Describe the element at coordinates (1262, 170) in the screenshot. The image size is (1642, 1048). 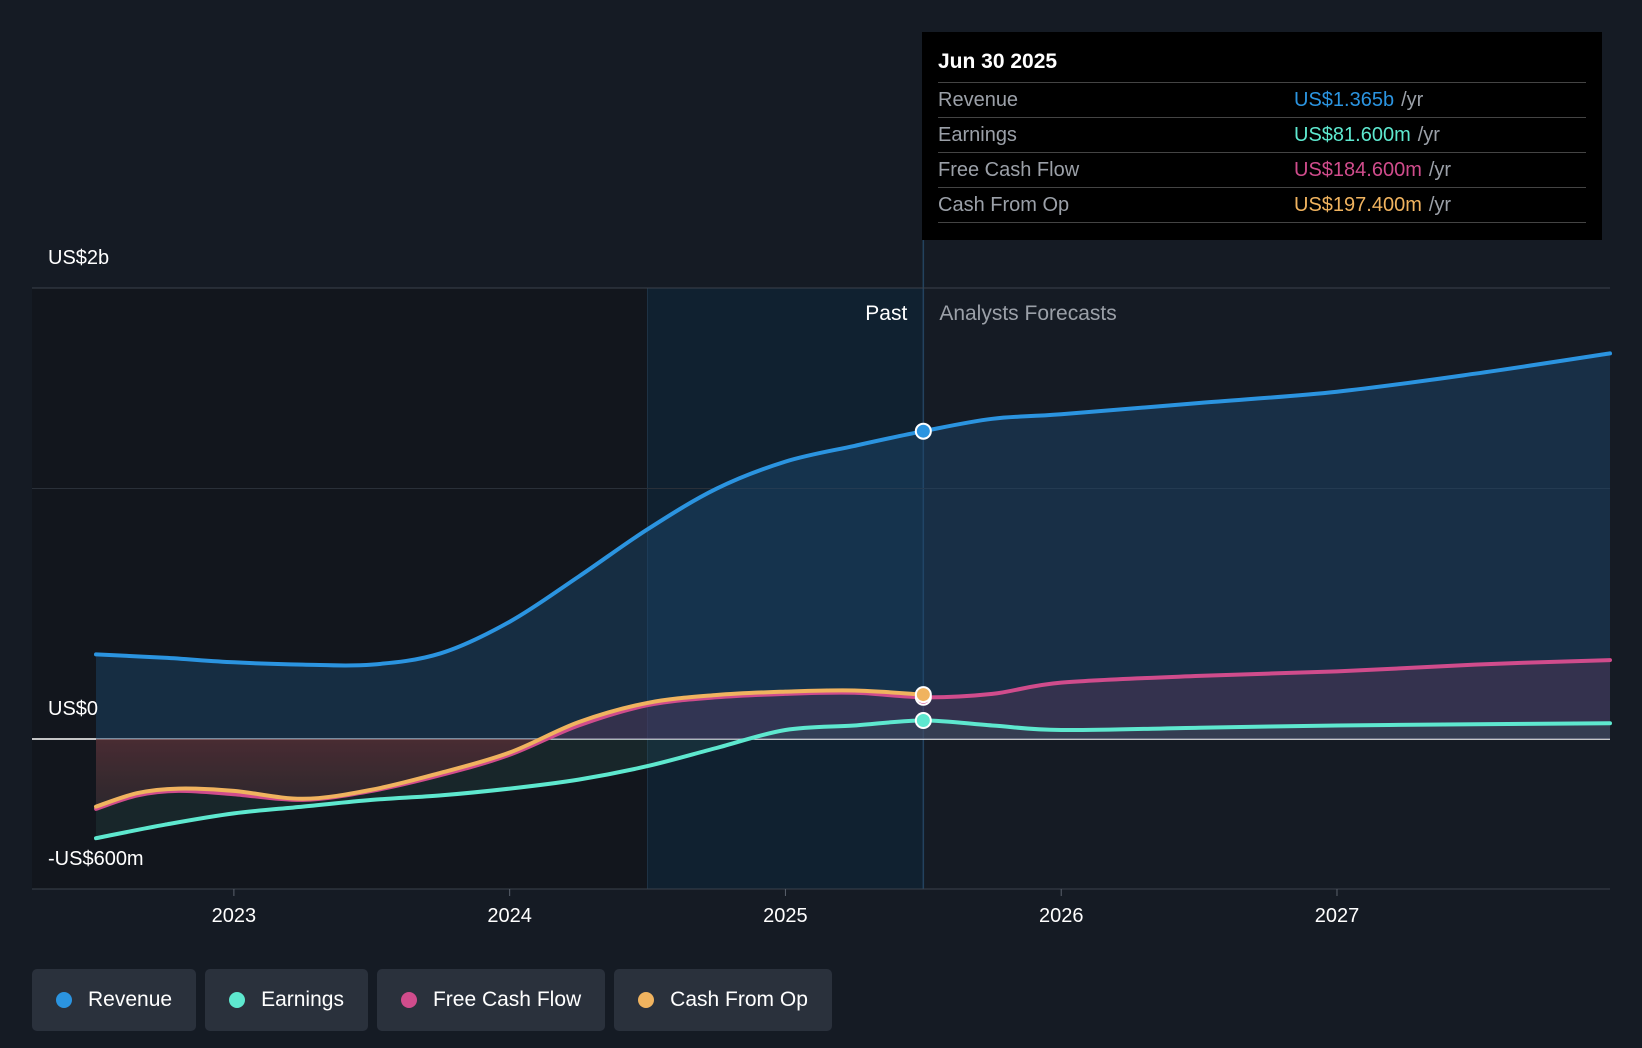
I see `tooltip-row-free-cash-flow: Free Cash Flow US$184.600m /yr` at that location.